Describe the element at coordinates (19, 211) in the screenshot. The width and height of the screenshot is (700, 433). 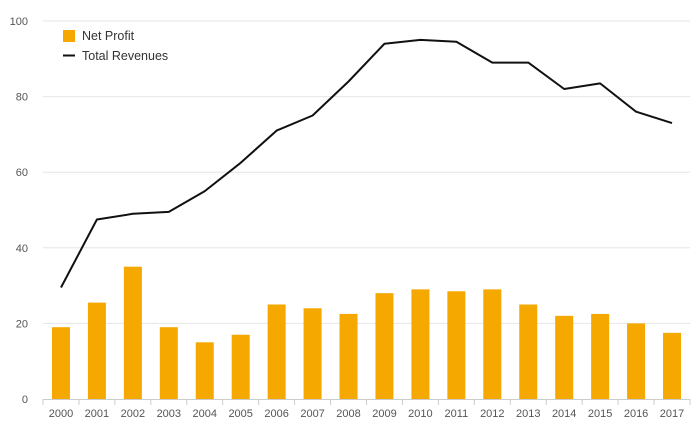
I see `y-axis-tick-labels: 0 20 40 60 80 100` at that location.